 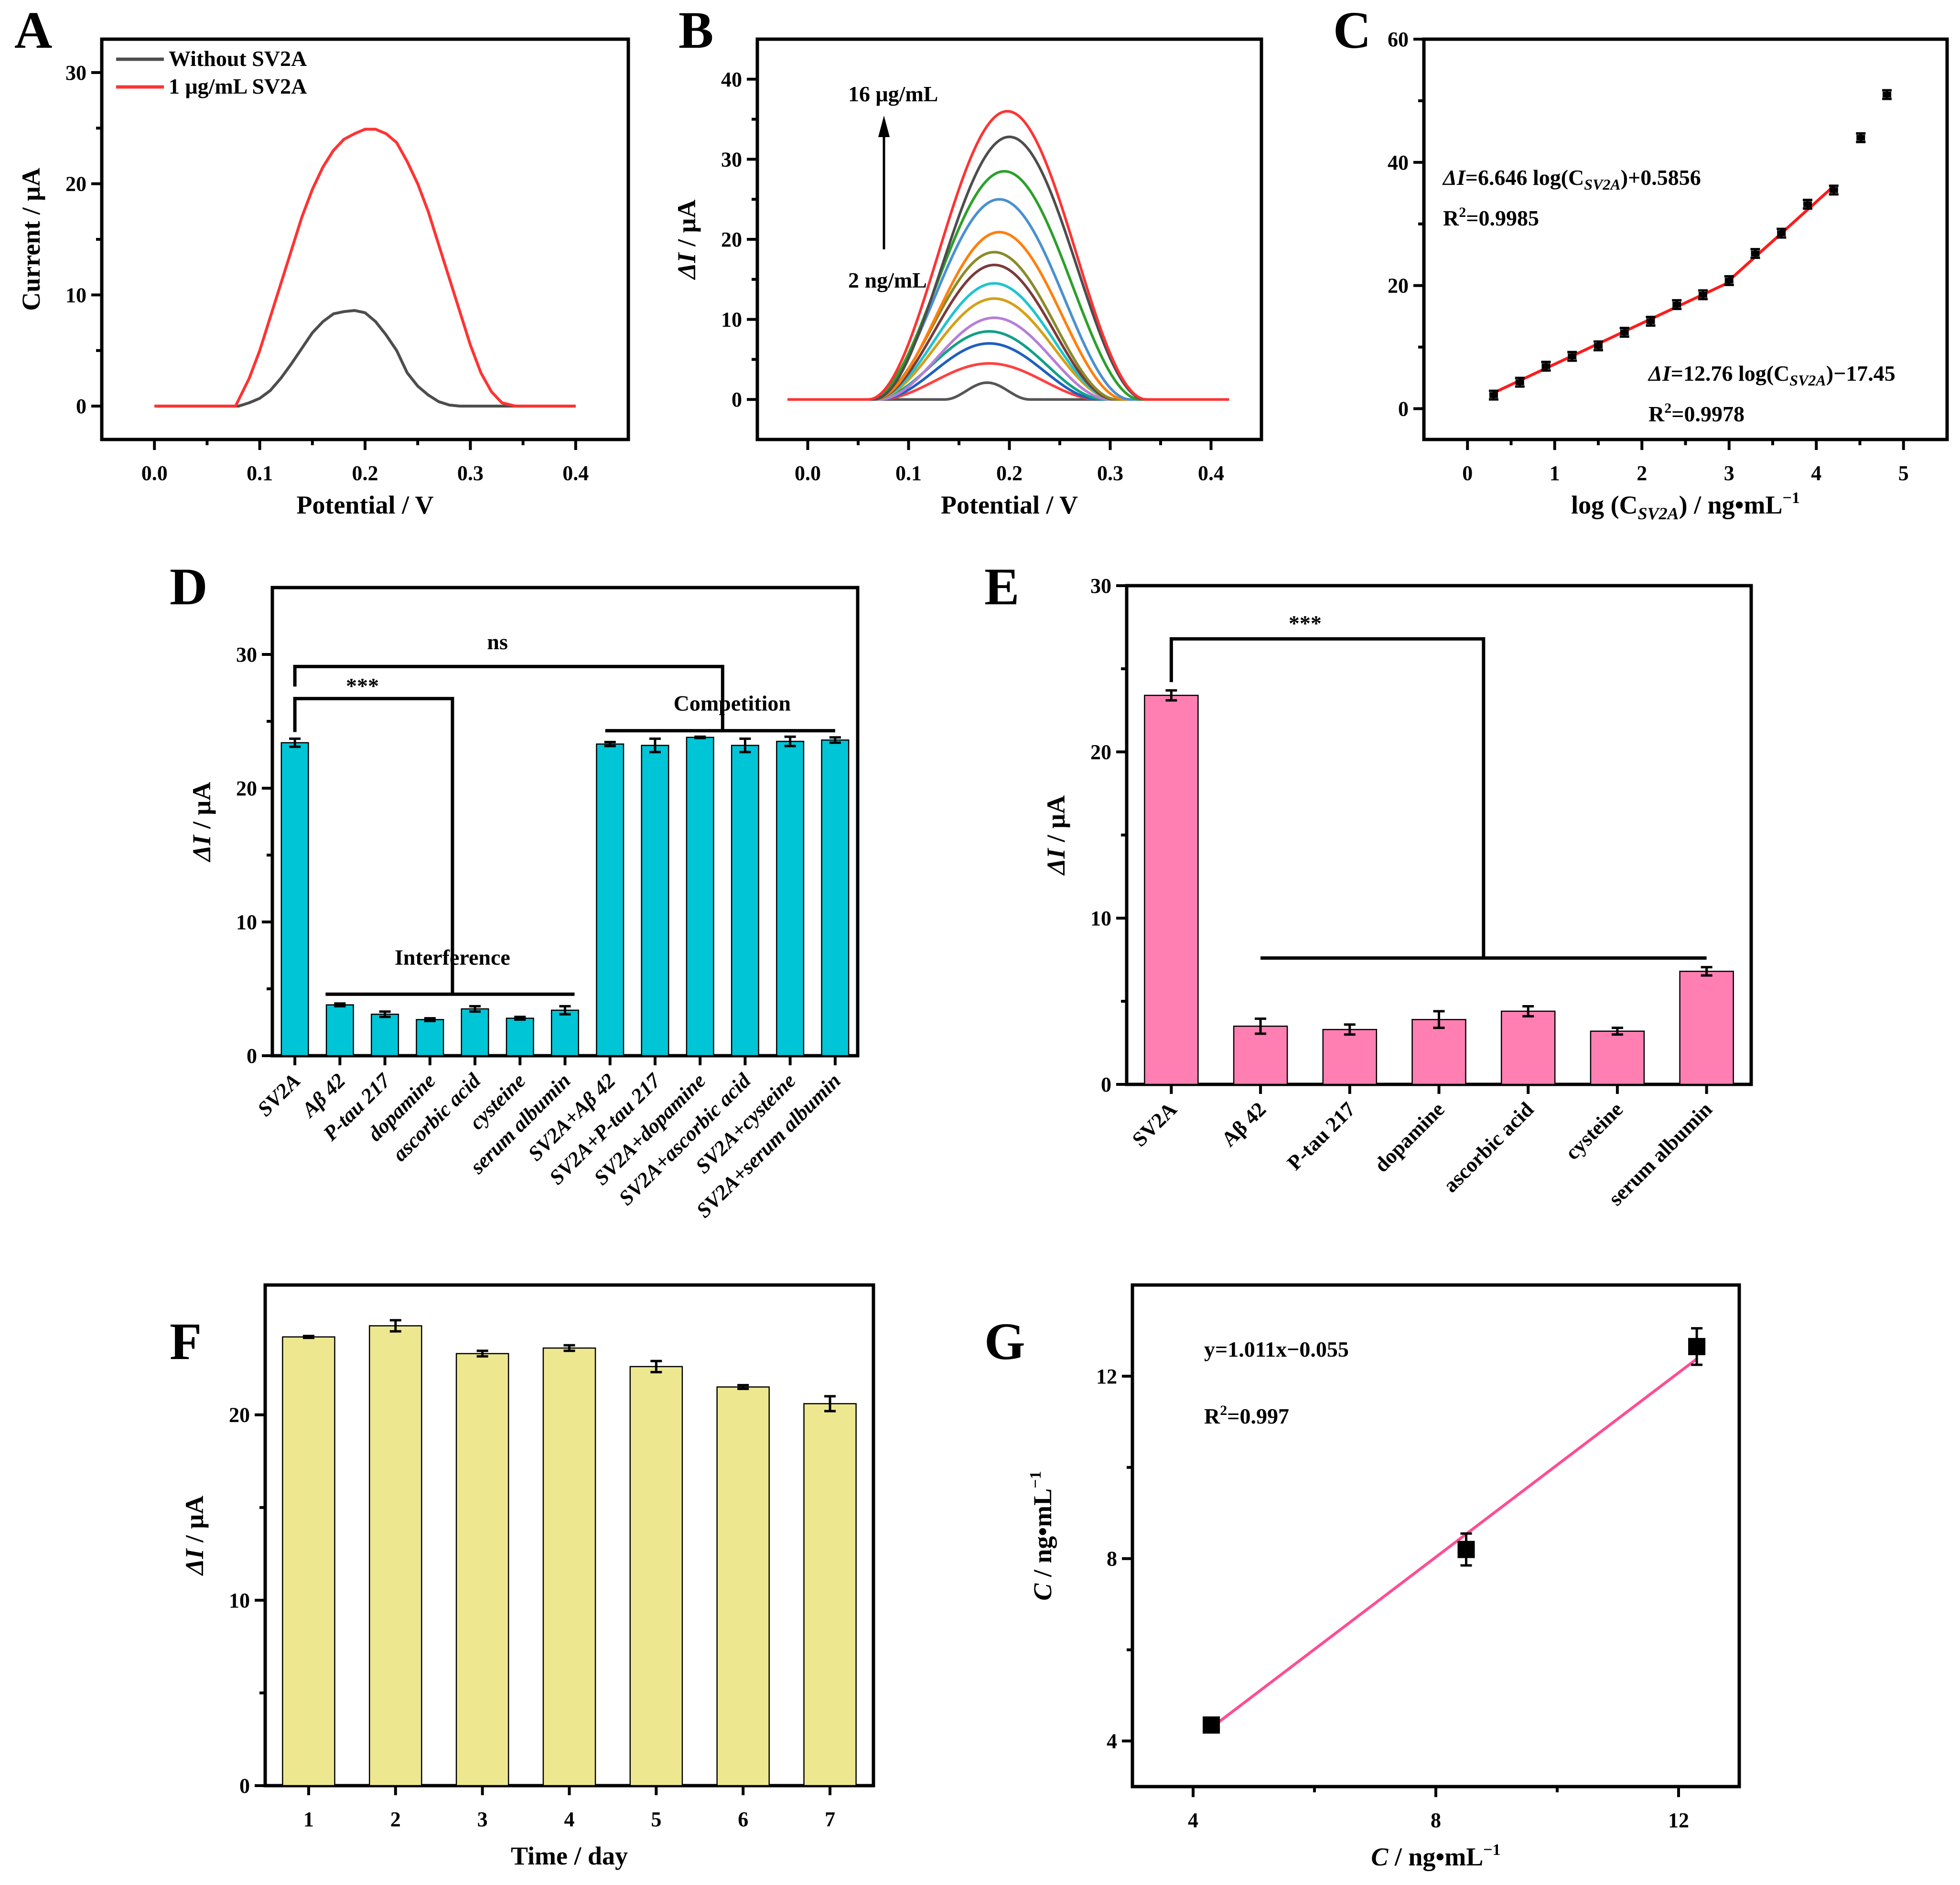 I want to click on panel-letter-c: C, so click(x=1352, y=30).